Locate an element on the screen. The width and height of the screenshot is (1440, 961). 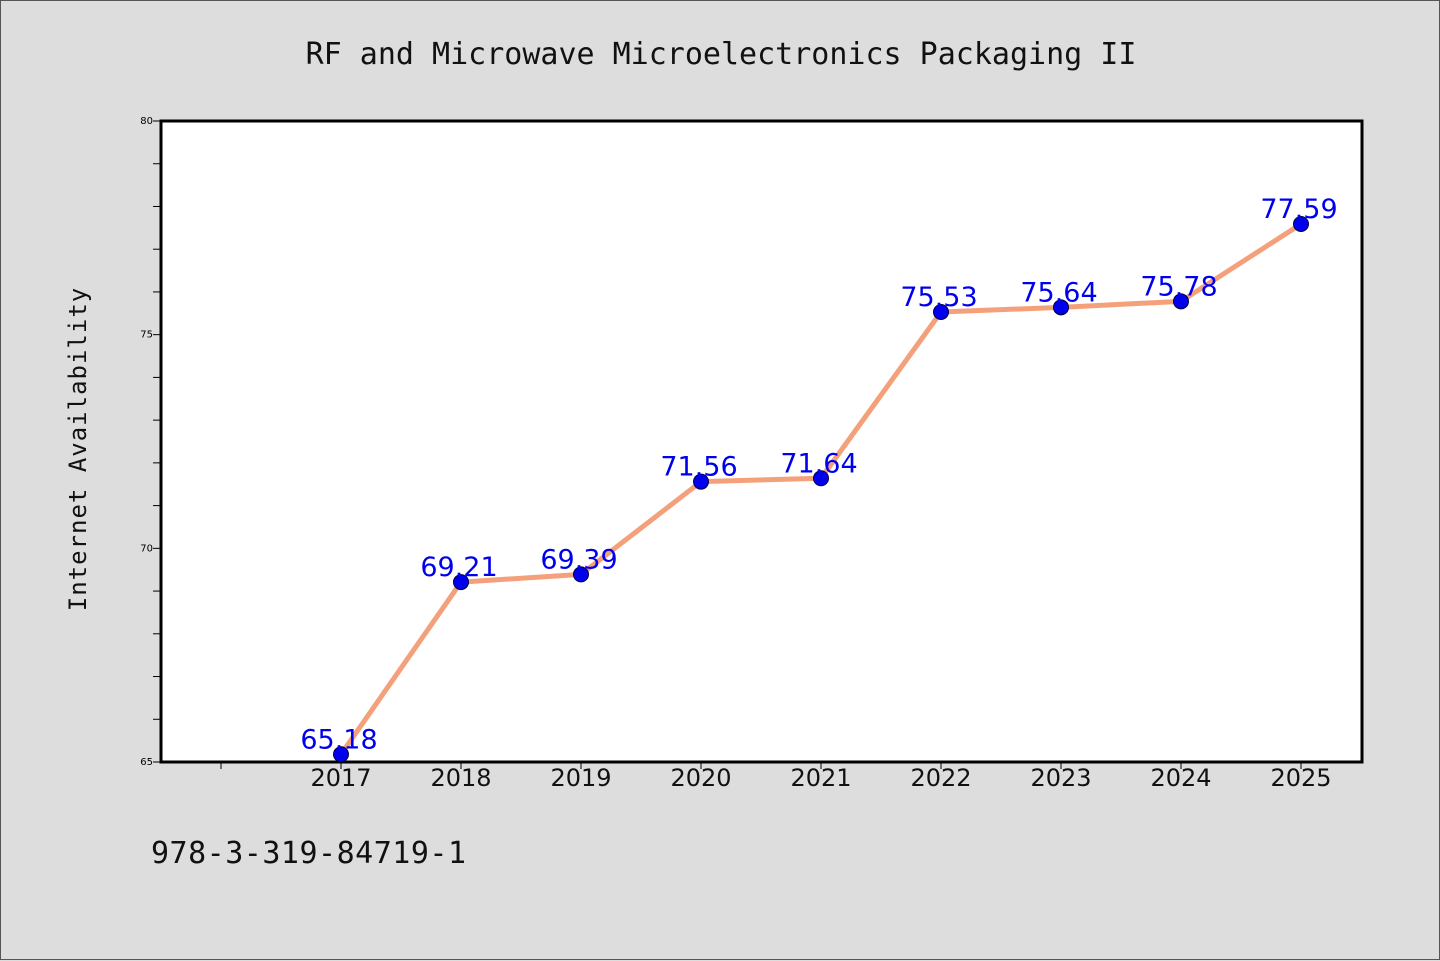
x-axis: 2017 2018 2019 2020 2021 2022 2023 2024 2025 is located at coordinates (776, 777).